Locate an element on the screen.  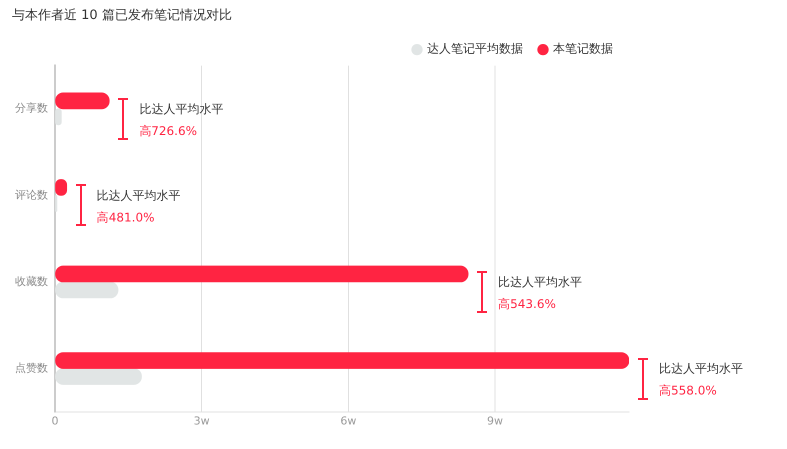
annotation: 高481.0% is located at coordinates (125, 217).